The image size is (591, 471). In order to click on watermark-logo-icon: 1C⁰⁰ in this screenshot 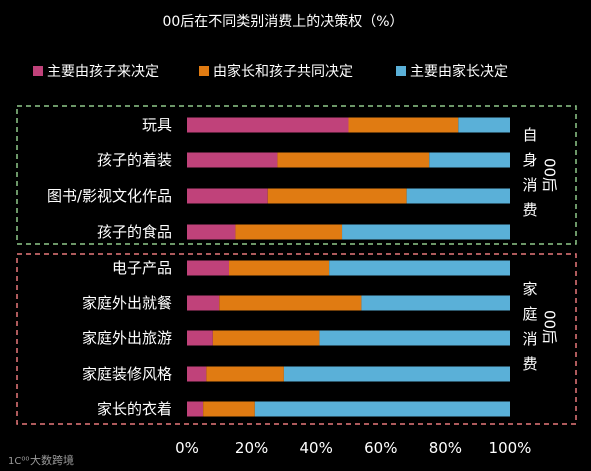, I will do `click(18, 461)`.